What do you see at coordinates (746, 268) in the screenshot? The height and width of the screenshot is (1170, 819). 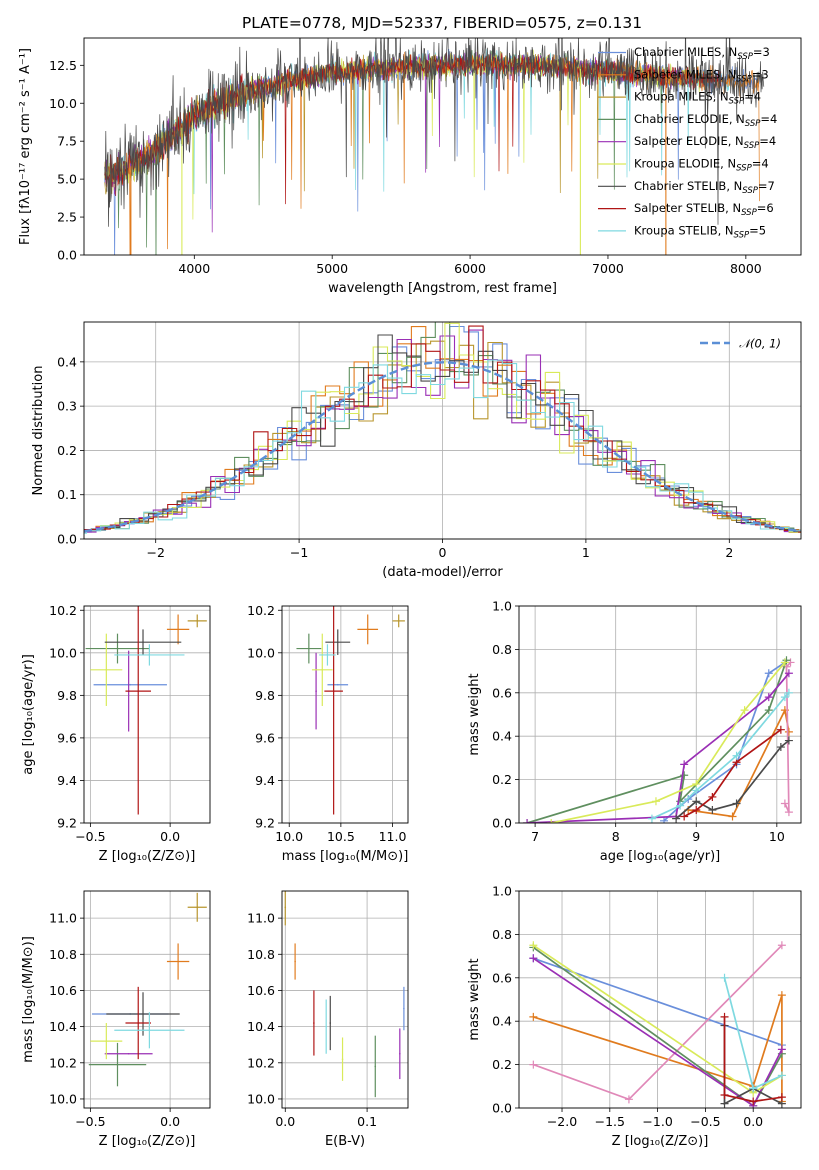 I see `x-tick-label: 8000` at bounding box center [746, 268].